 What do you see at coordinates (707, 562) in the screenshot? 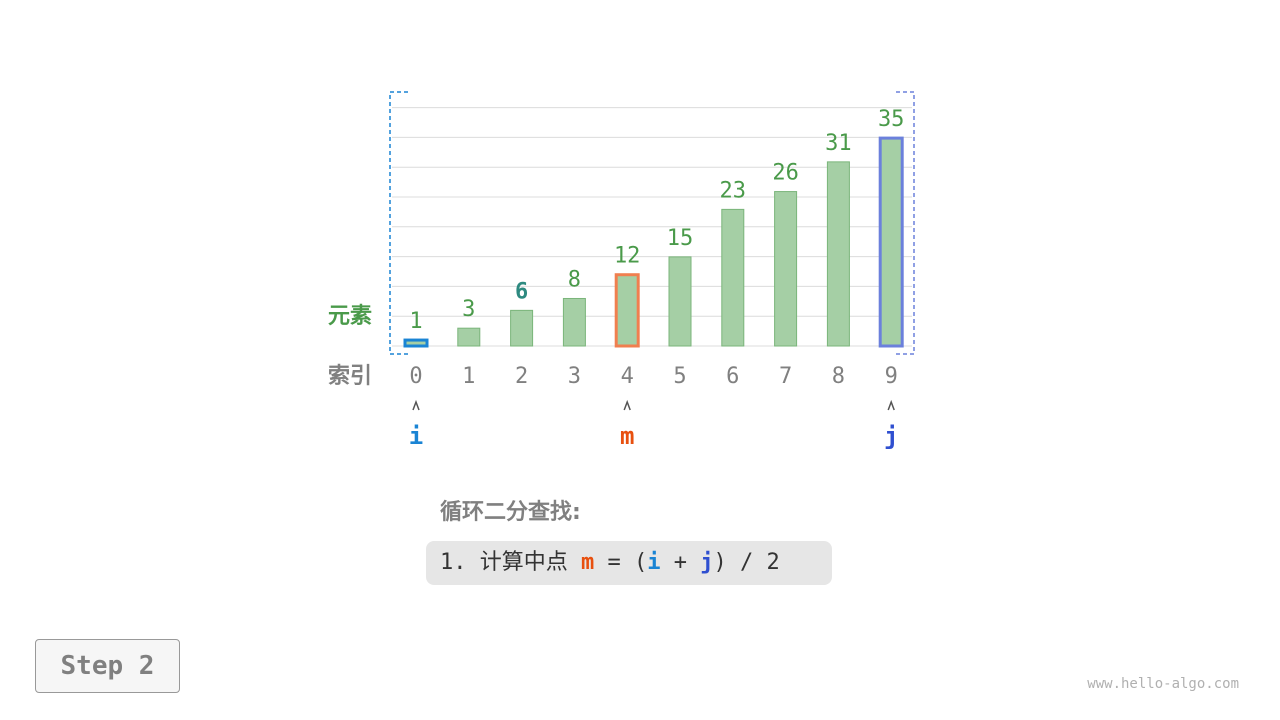
I see `code-j: j` at bounding box center [707, 562].